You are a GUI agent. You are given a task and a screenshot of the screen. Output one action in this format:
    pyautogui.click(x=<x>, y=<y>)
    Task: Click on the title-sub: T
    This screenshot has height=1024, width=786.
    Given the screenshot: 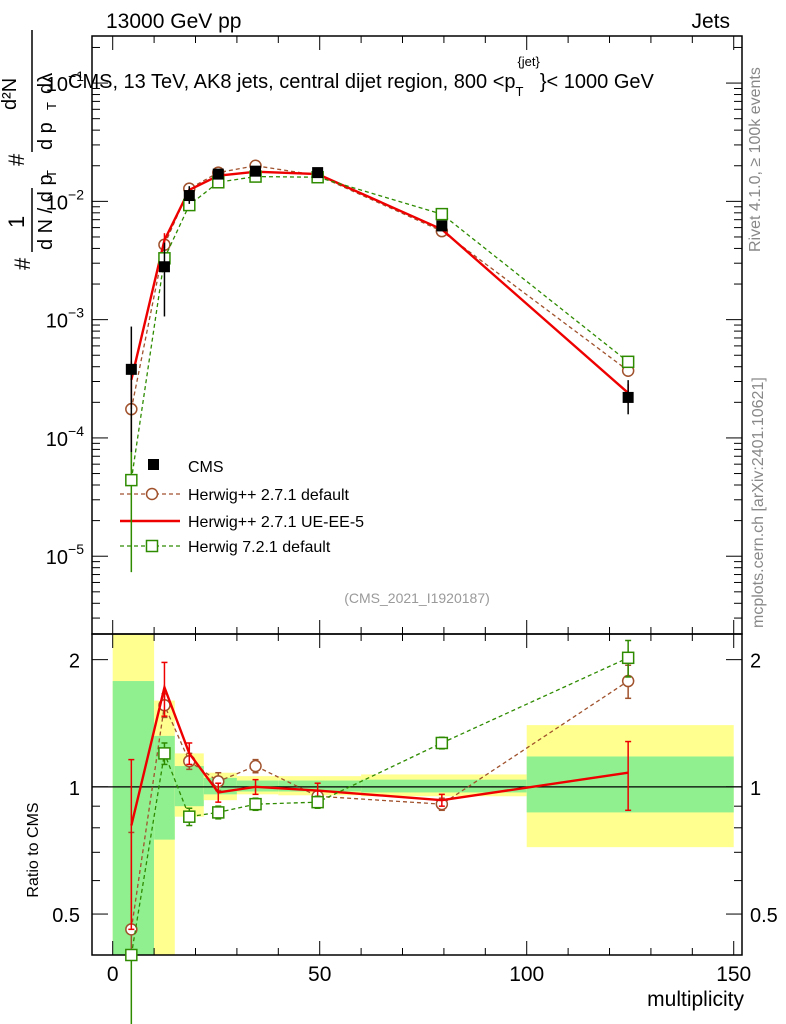 What is the action you would take?
    pyautogui.click(x=520, y=91)
    